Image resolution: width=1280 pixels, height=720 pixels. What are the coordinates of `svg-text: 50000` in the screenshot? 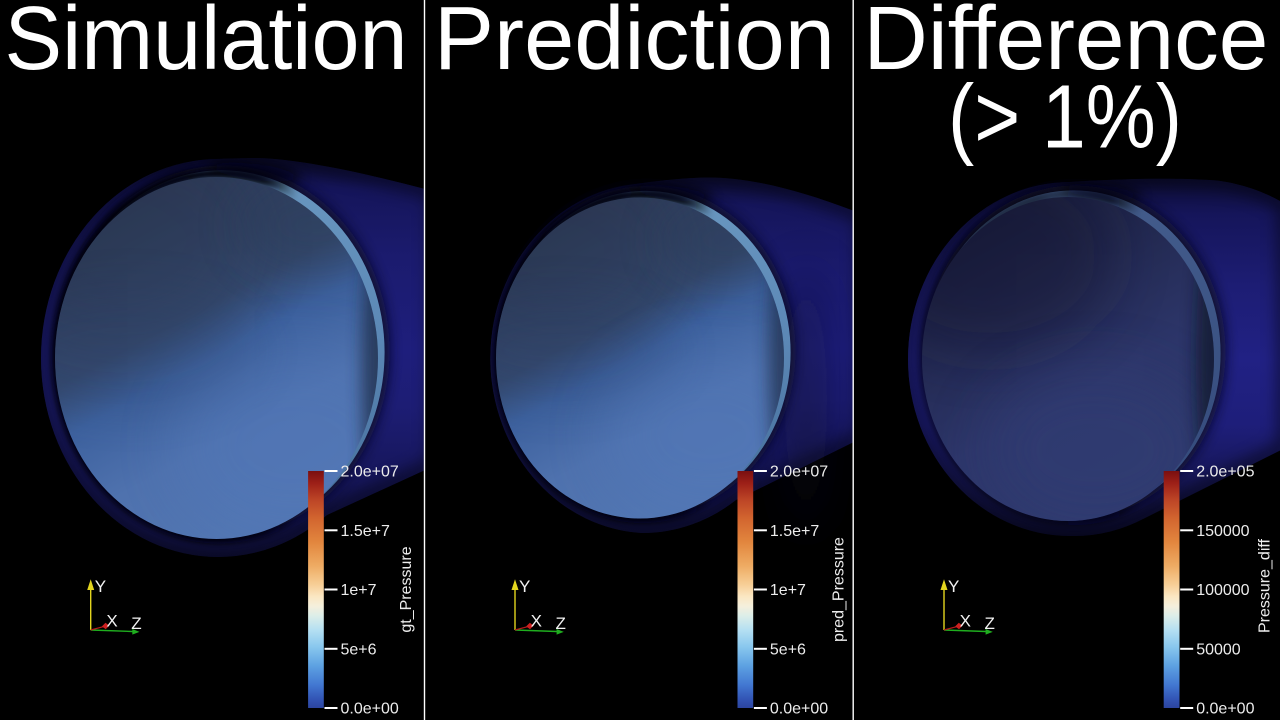 It's located at (1218, 649).